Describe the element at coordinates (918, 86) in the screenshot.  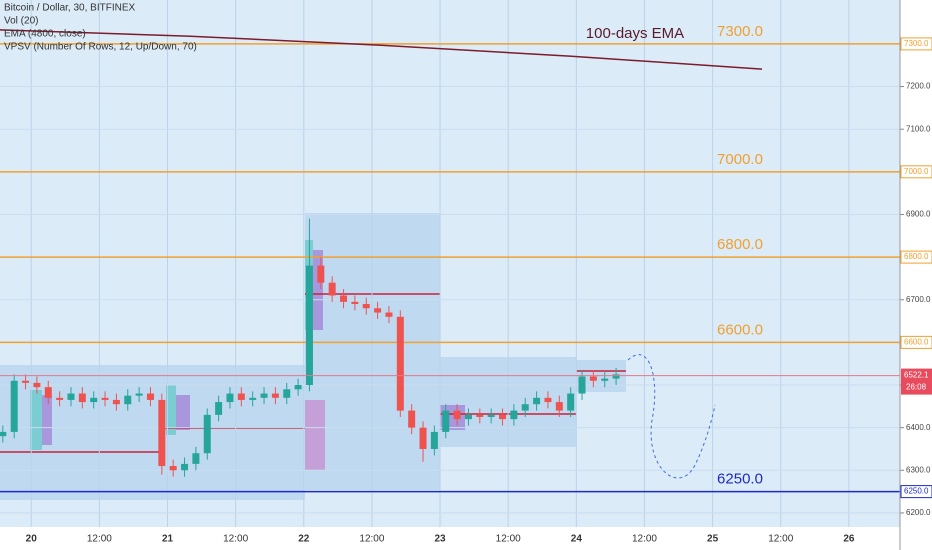
I see `y-tick-label: 7200.0` at that location.